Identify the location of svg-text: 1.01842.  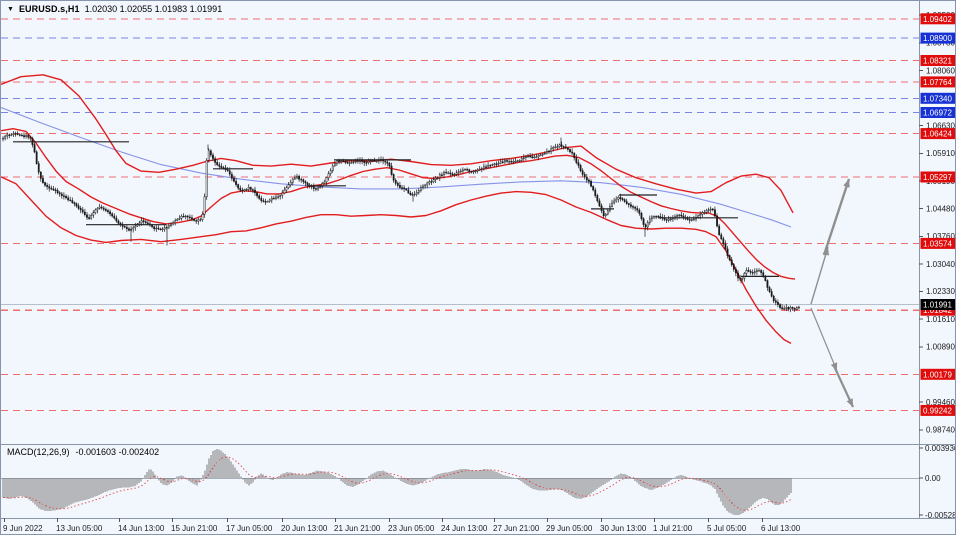
(937, 310).